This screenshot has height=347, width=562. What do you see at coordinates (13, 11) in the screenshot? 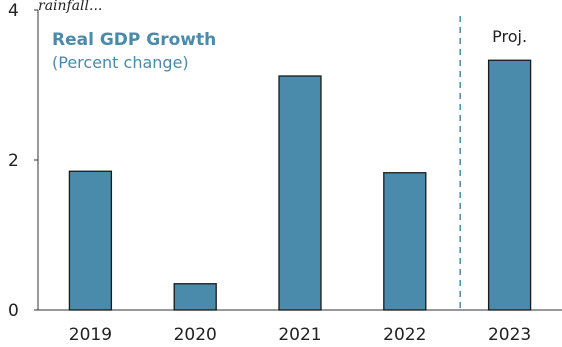
I see `y-tick-label: 4` at bounding box center [13, 11].